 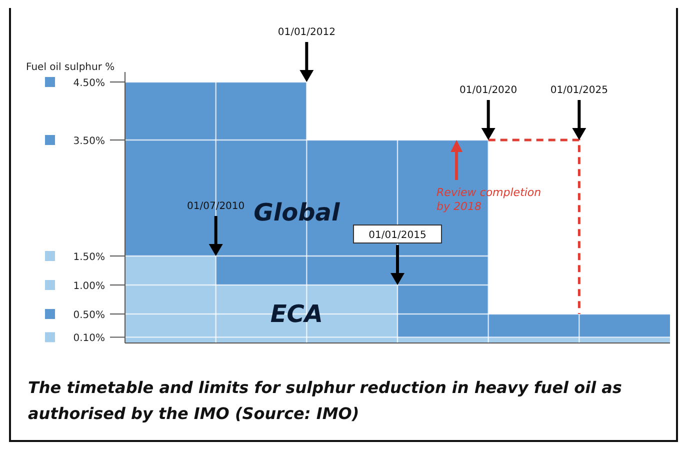 I want to click on y-axis-title: Fuel oil sulphur %, so click(x=70, y=67).